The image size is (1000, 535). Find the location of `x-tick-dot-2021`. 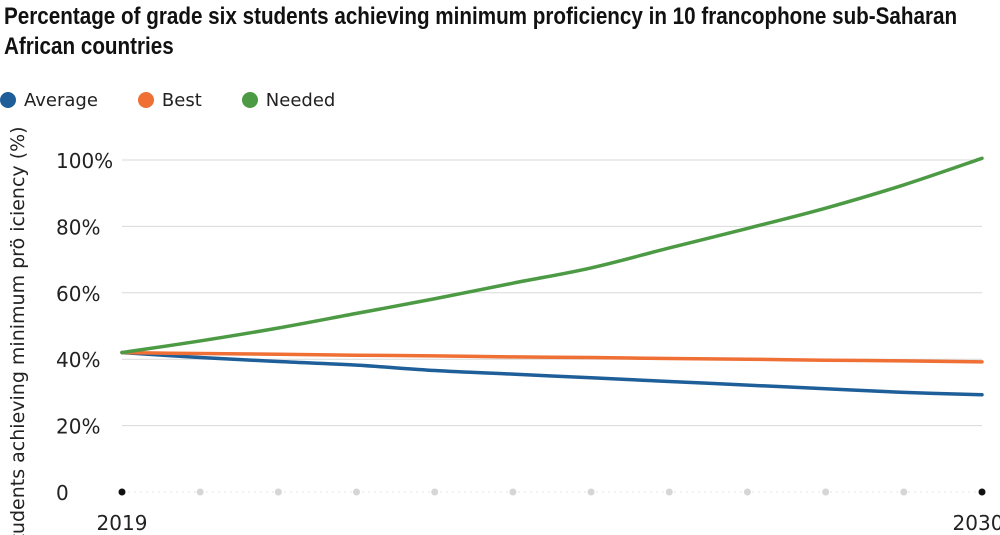

x-tick-dot-2021 is located at coordinates (278, 492).